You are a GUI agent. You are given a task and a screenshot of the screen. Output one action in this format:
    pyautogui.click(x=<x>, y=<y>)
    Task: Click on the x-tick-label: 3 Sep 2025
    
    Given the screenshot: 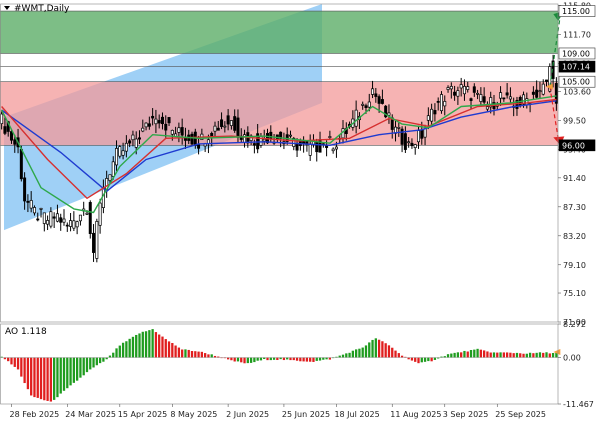 What is the action you would take?
    pyautogui.click(x=466, y=414)
    